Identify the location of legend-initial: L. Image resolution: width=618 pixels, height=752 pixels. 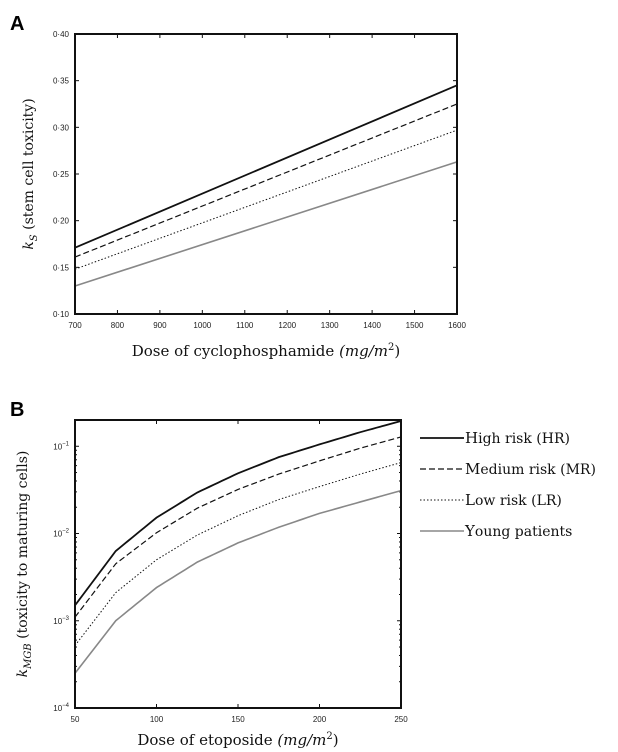
(470, 500).